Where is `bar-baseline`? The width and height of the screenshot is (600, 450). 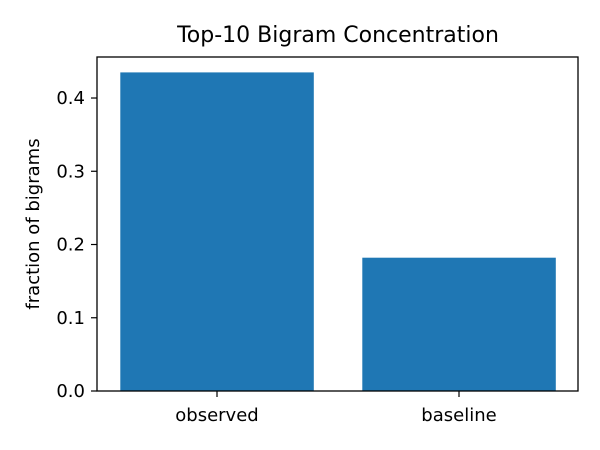 bar-baseline is located at coordinates (459, 324).